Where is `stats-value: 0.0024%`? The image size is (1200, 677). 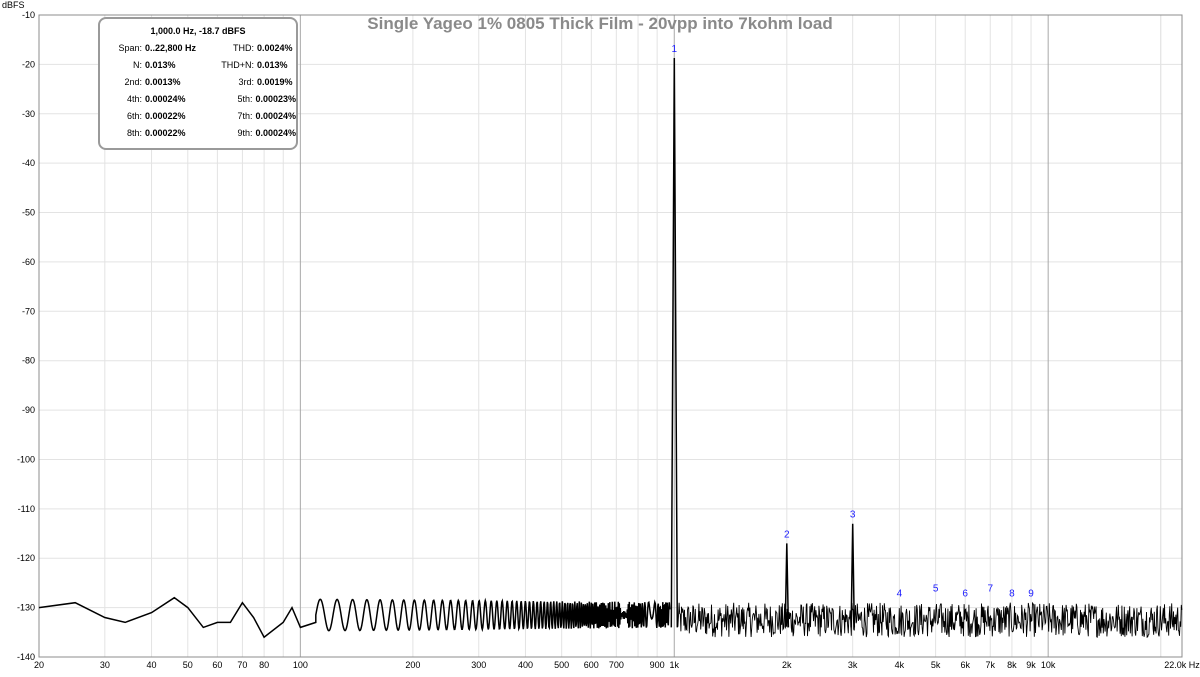 stats-value: 0.0024% is located at coordinates (275, 48).